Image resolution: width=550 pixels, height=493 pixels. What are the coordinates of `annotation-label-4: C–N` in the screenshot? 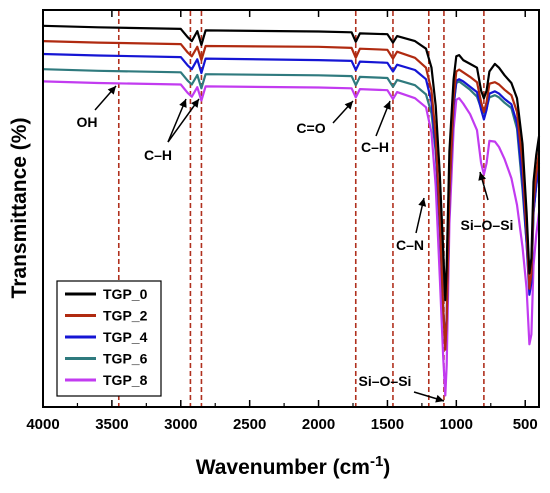 It's located at (410, 245).